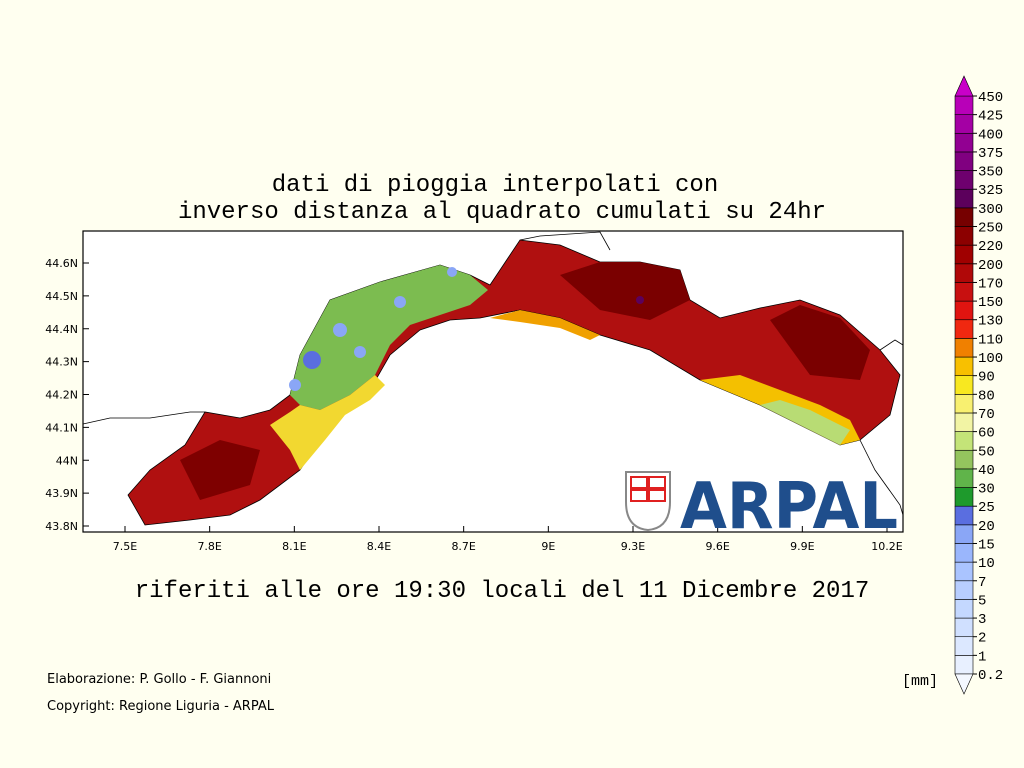  What do you see at coordinates (964, 86) in the screenshot?
I see `colorbar-over` at bounding box center [964, 86].